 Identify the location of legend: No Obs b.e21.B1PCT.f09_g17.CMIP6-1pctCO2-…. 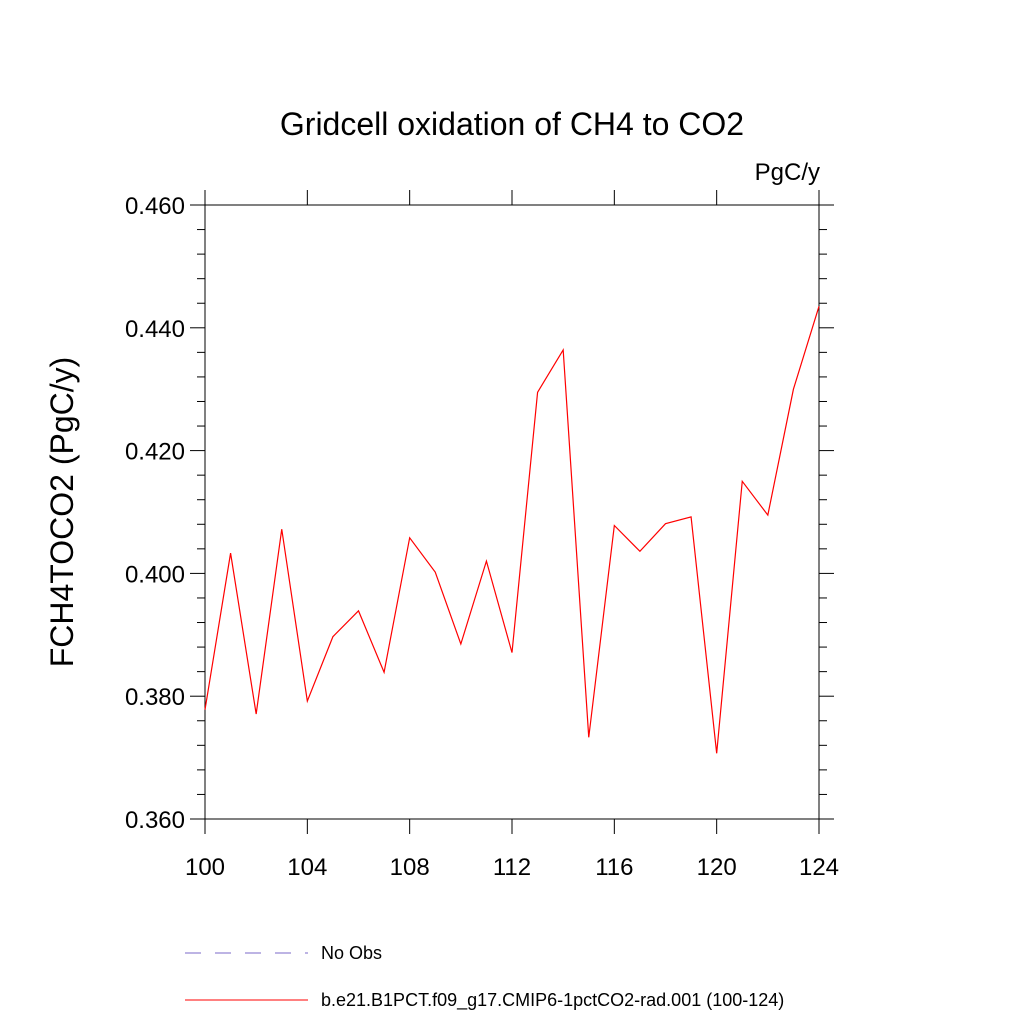
(484, 977).